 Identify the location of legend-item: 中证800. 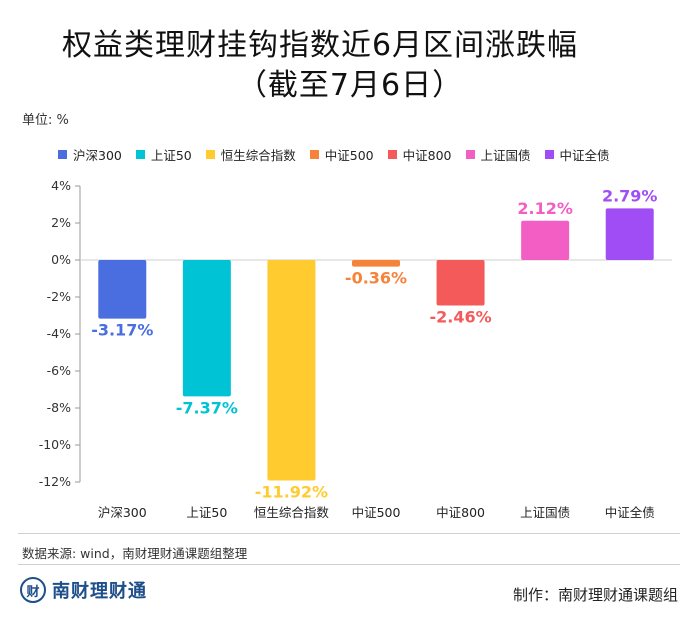
(419, 154).